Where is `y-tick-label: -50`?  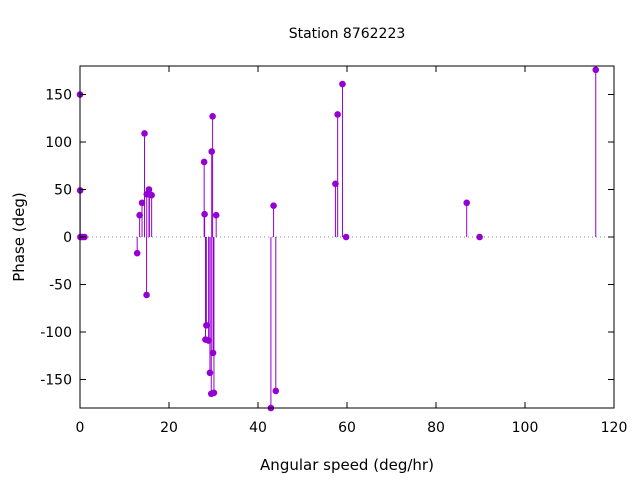
y-tick-label: -50 is located at coordinates (60, 286).